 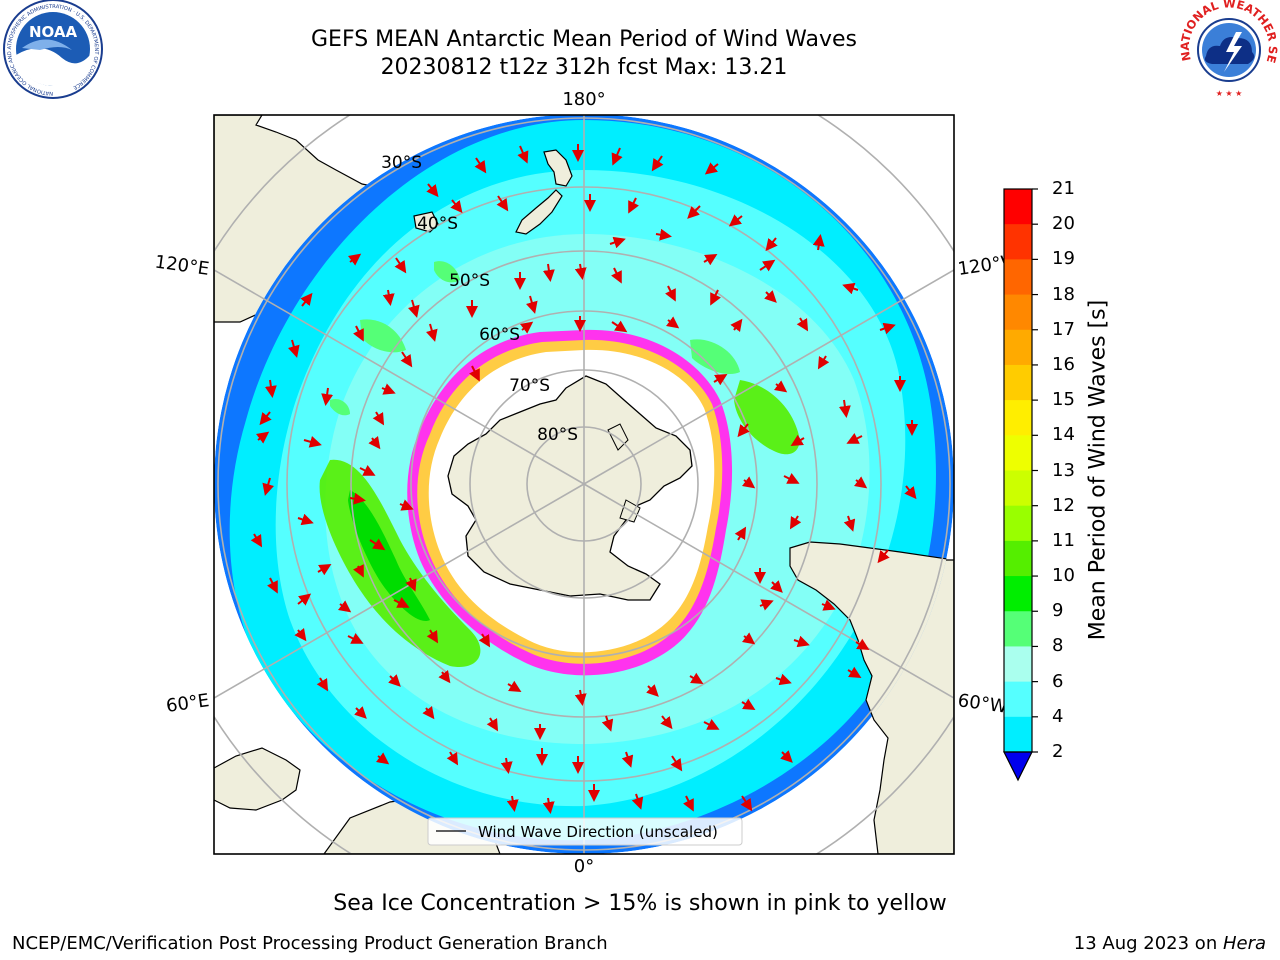 What do you see at coordinates (1063, 294) in the screenshot?
I see `colorbar-tick-label: 18` at bounding box center [1063, 294].